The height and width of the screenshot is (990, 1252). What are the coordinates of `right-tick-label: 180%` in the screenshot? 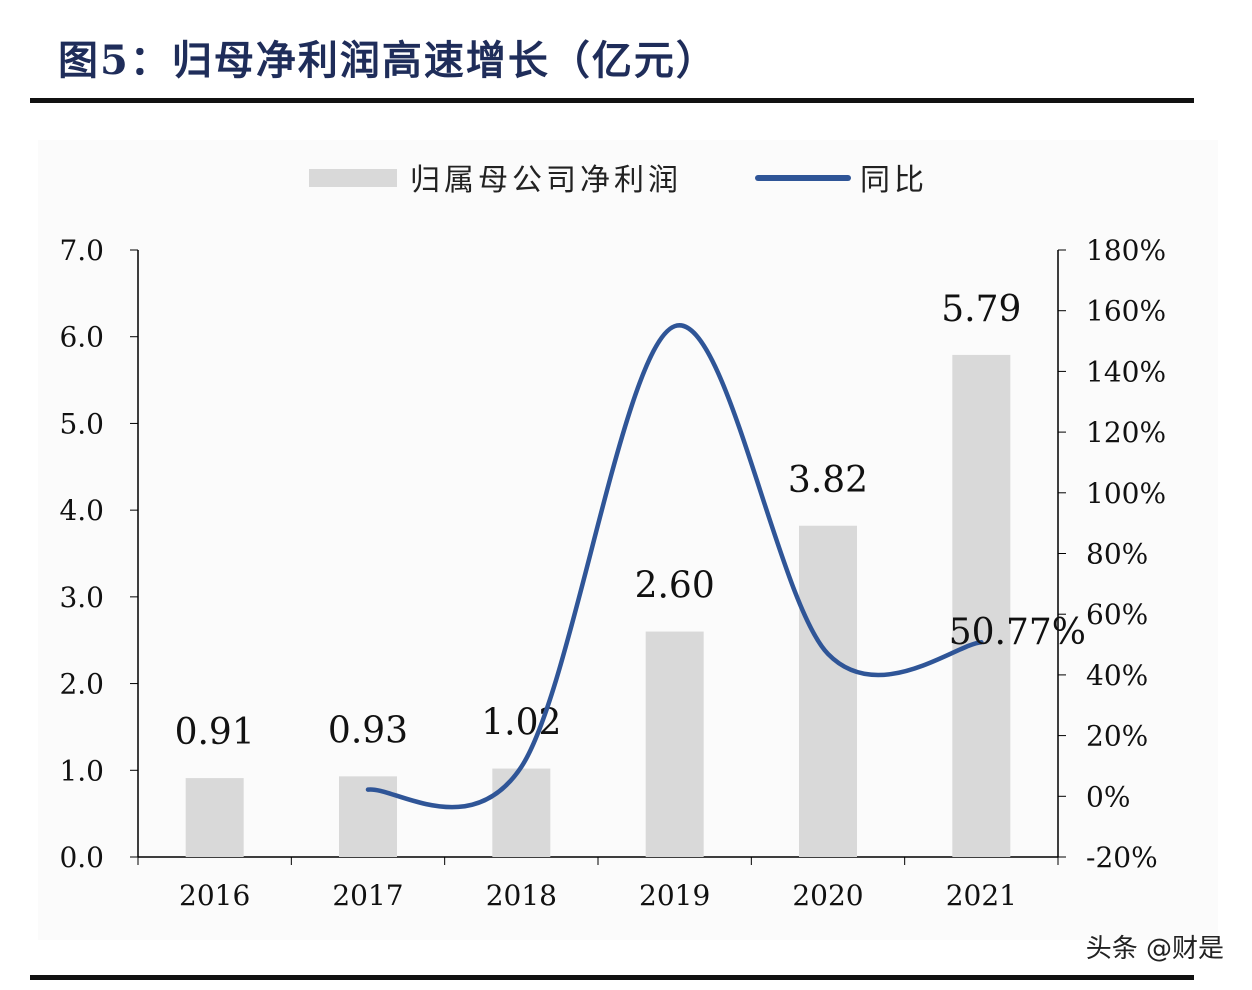 It's located at (1126, 250).